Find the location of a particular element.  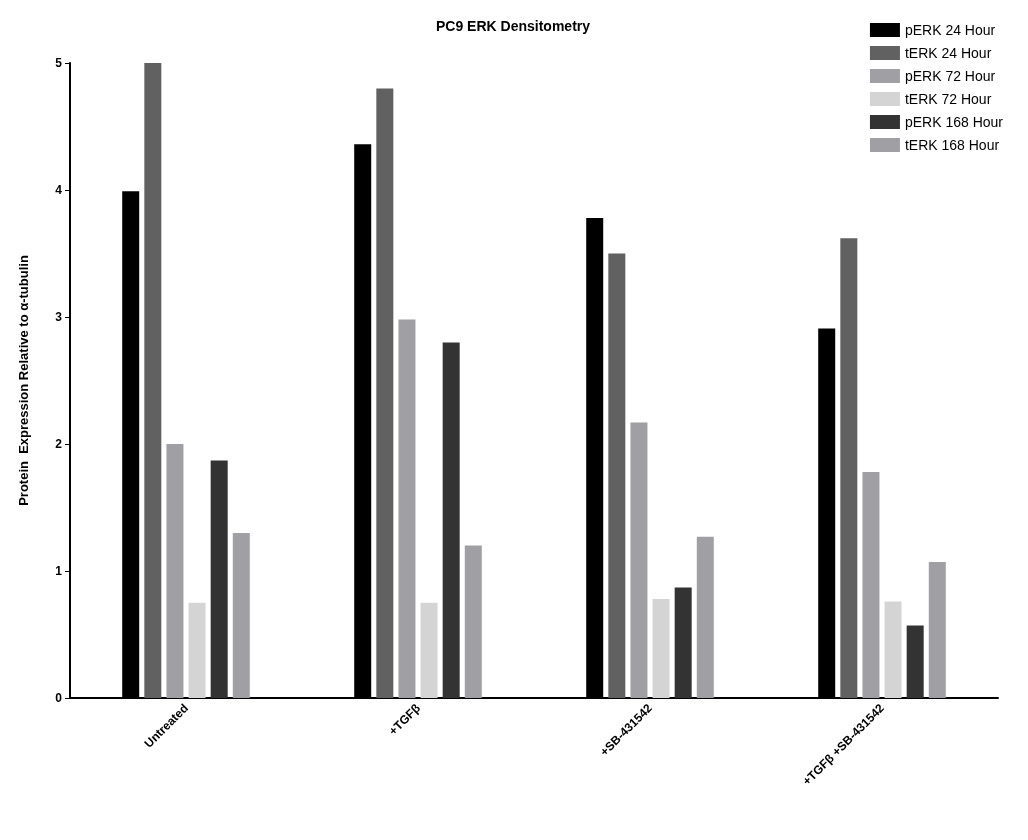

legend-label: pERK 168 Hour is located at coordinates (954, 122).